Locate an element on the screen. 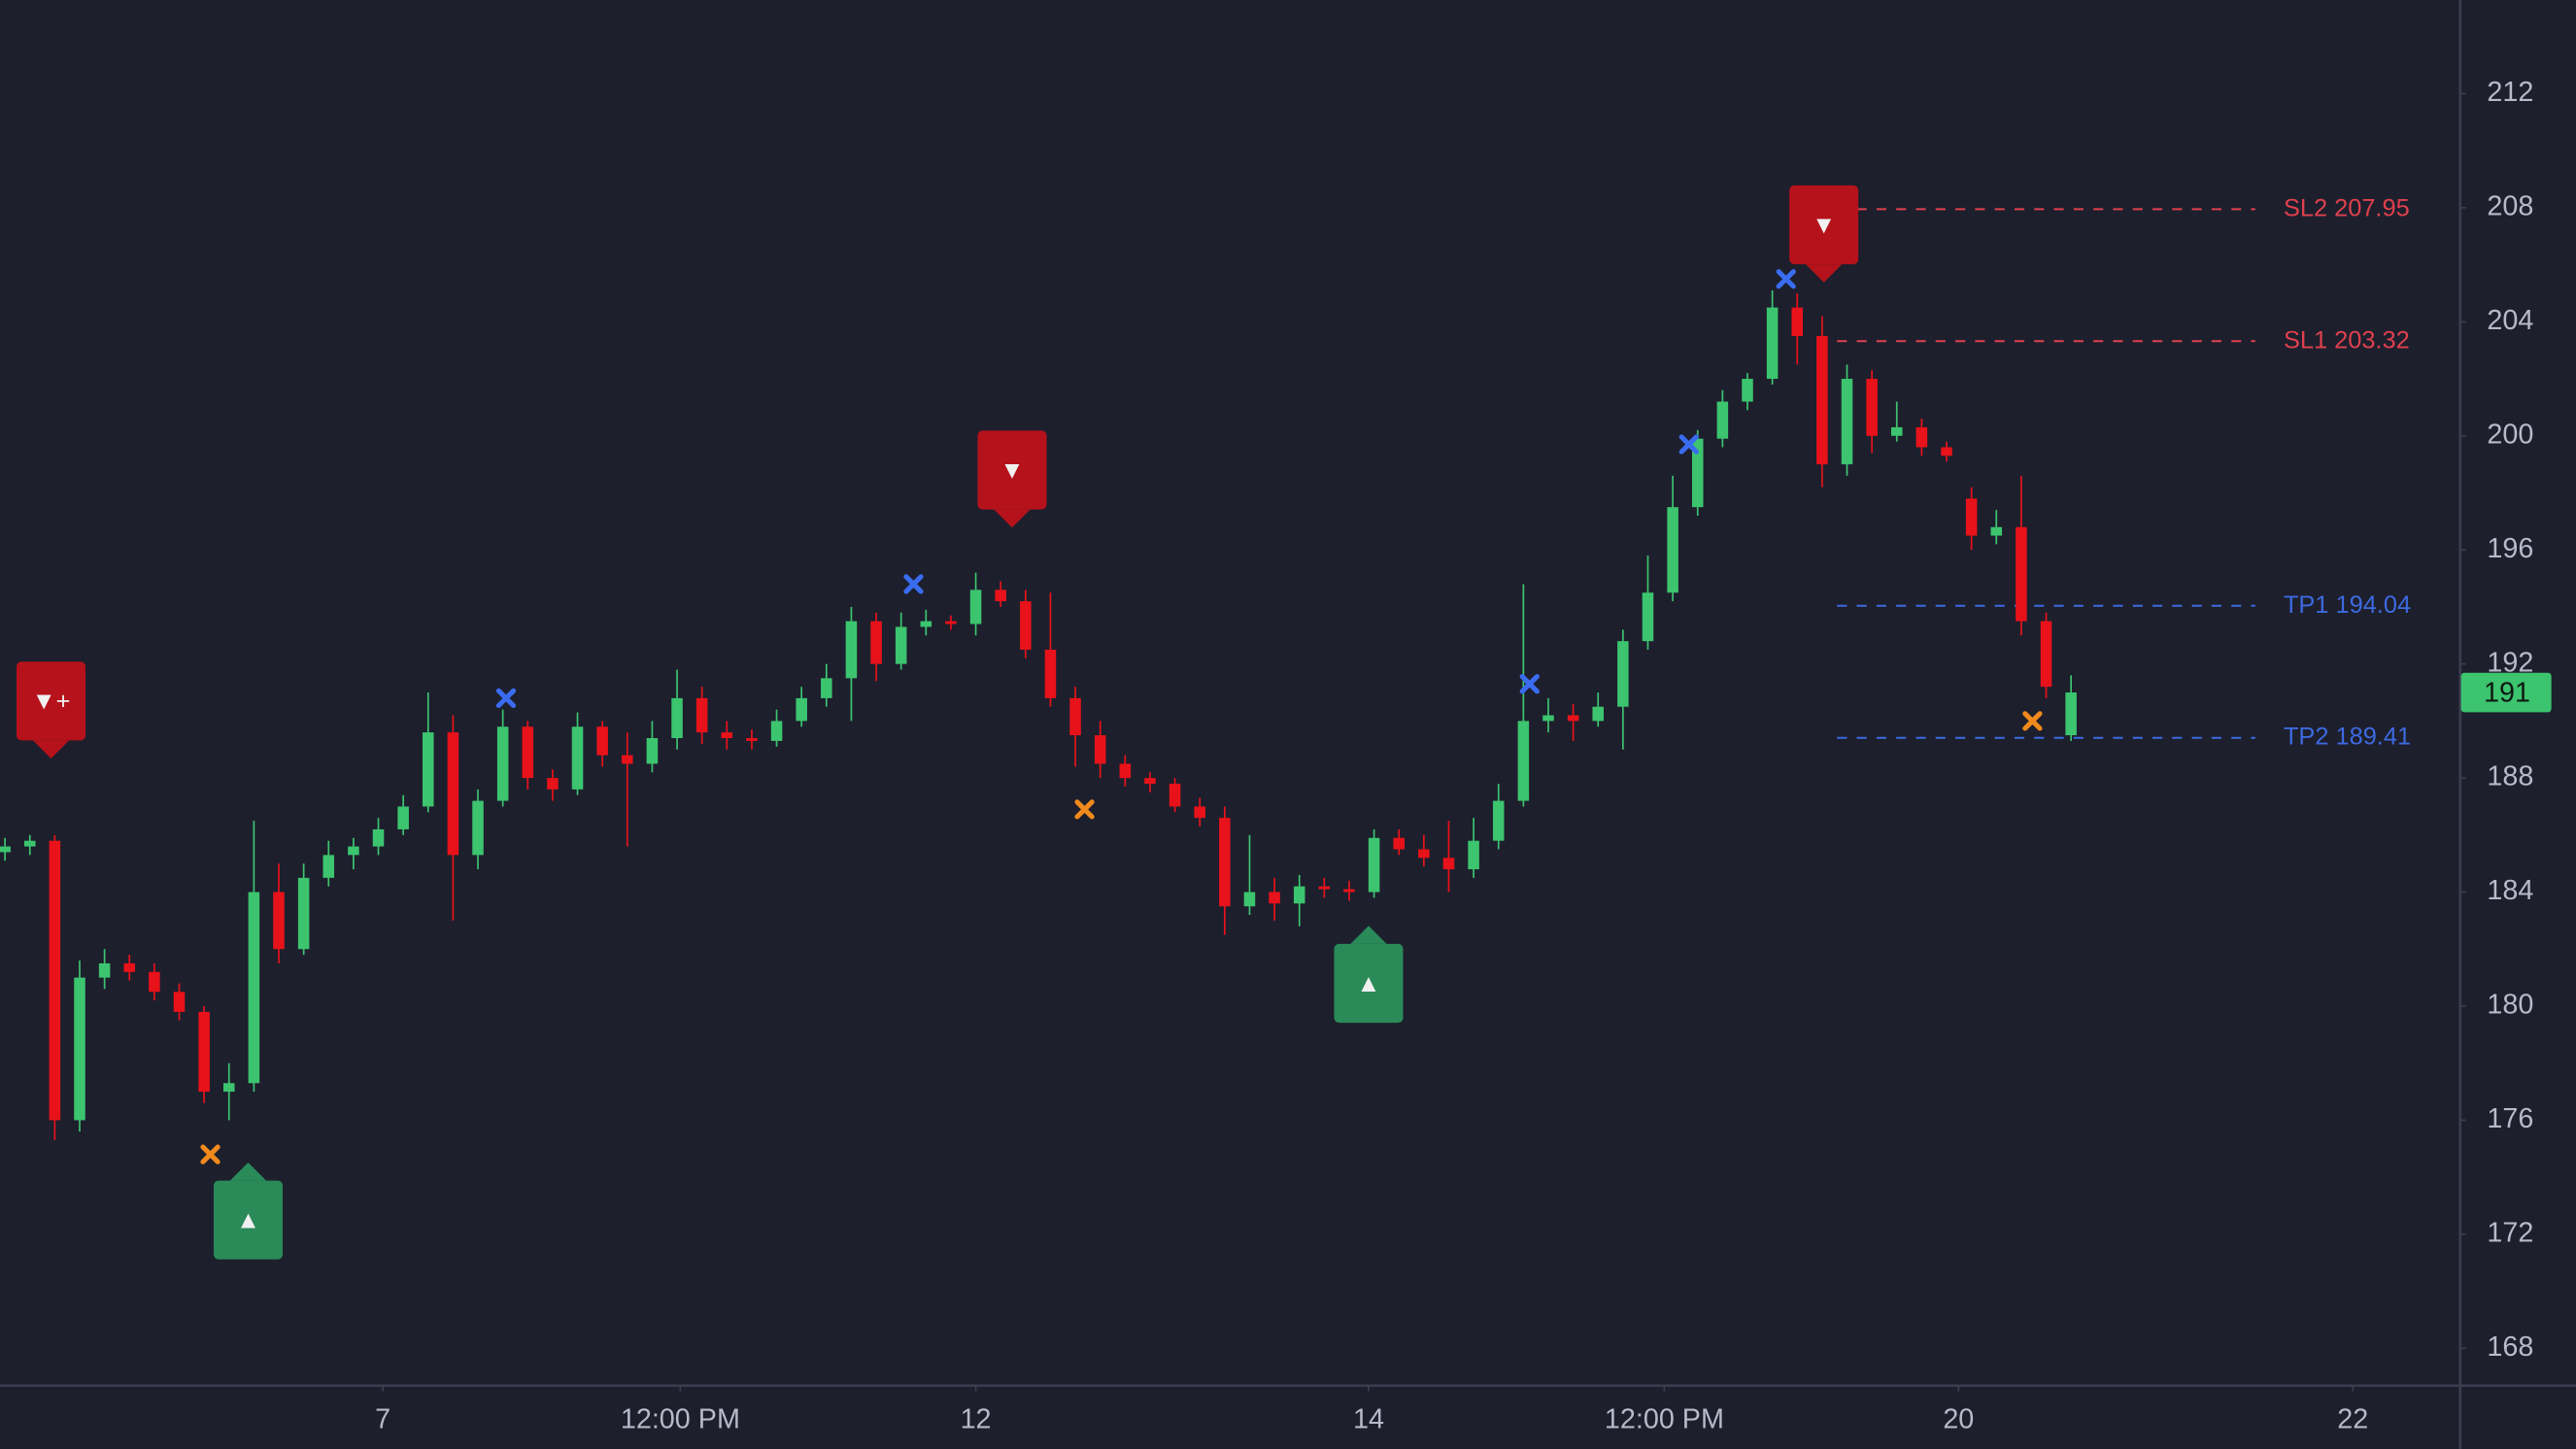  y-tick-label: 168 is located at coordinates (2510, 1347).